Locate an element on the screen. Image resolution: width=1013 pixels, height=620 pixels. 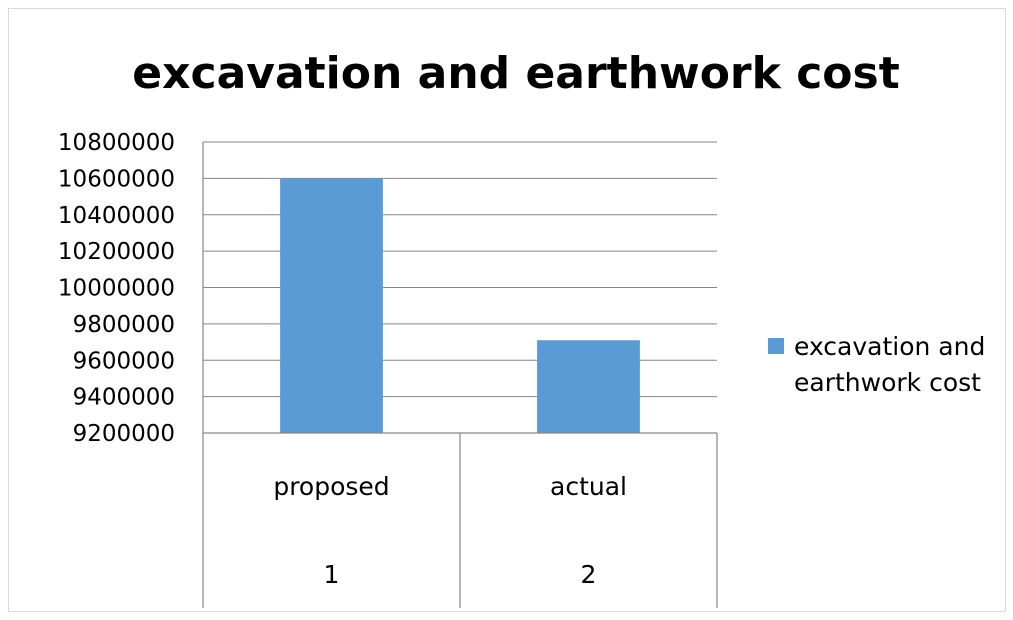
y-tick-label: 9400000 is located at coordinates (124, 398).